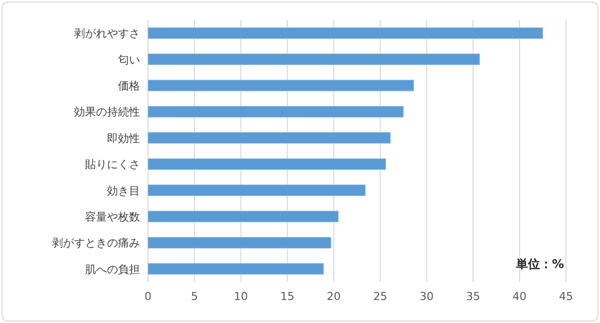  I want to click on y-tick-label: 容量や枚数, so click(112, 217).